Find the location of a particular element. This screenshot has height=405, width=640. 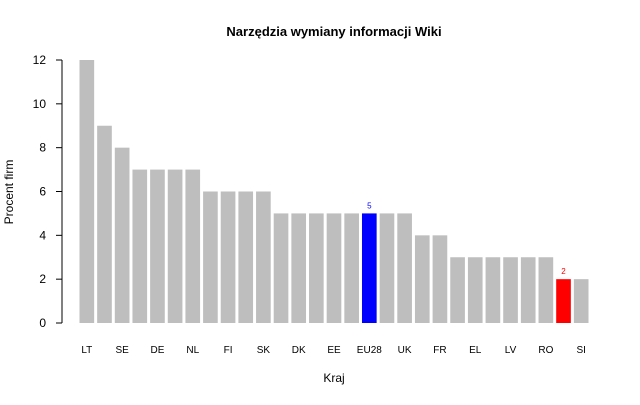

x-tick-label: EE is located at coordinates (334, 350).